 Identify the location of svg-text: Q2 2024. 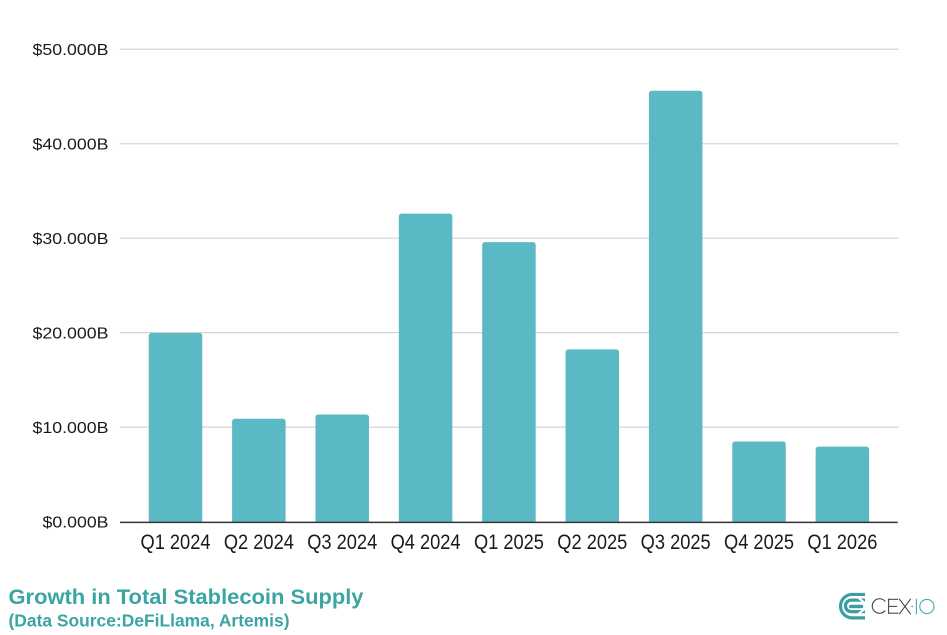
(259, 542).